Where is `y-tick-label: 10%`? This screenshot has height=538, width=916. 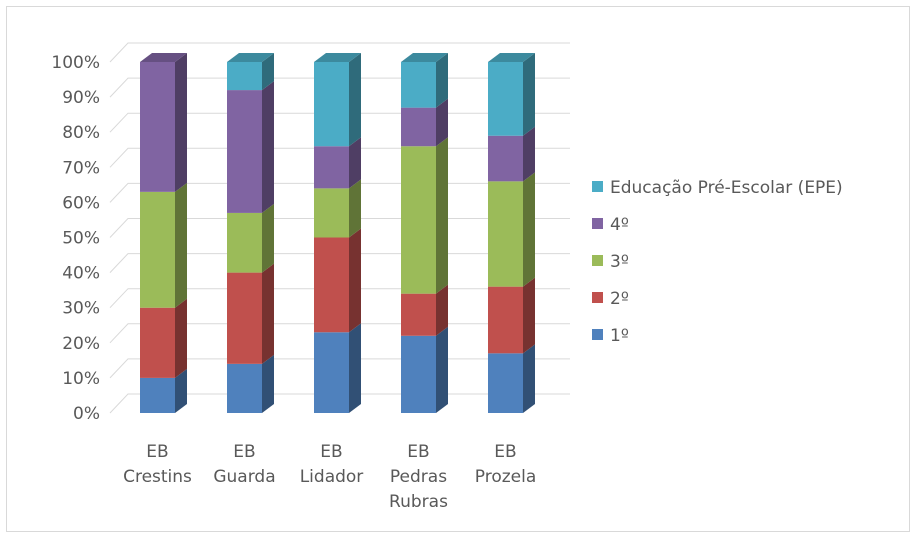 y-tick-label: 10% is located at coordinates (81, 379).